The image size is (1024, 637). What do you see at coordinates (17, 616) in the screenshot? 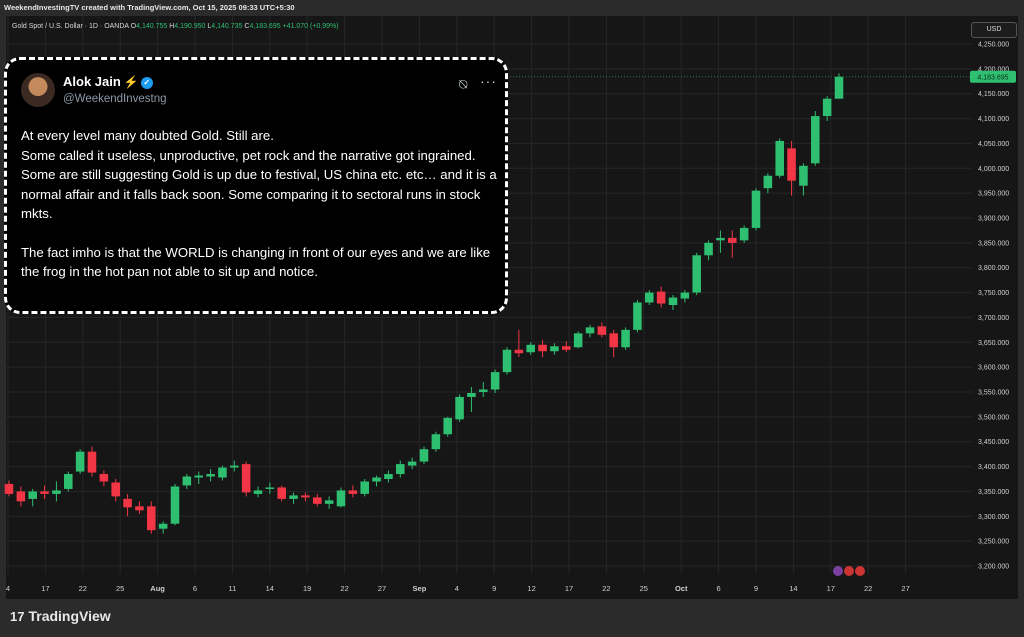
I see `tradingview-logo-icon: 17` at bounding box center [17, 616].